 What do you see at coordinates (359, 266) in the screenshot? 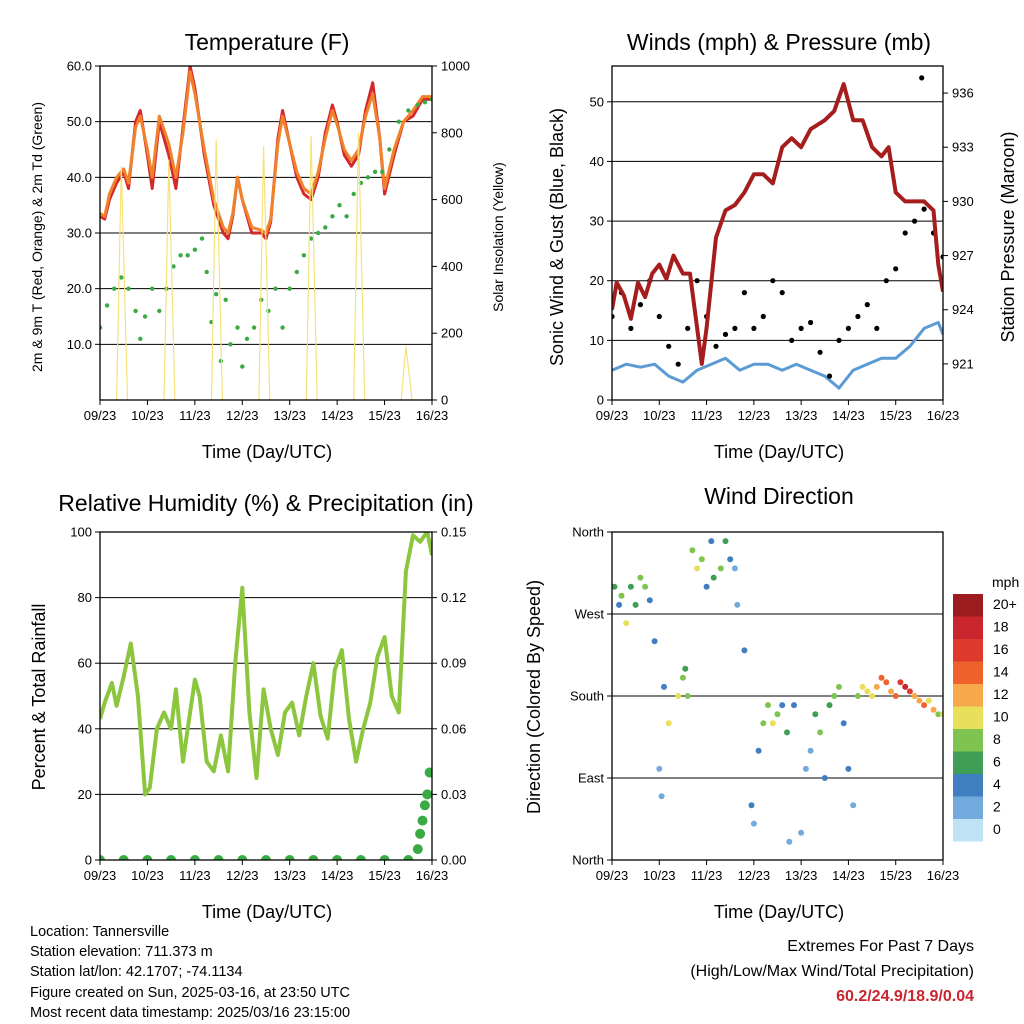
I see `solar-peak` at bounding box center [359, 266].